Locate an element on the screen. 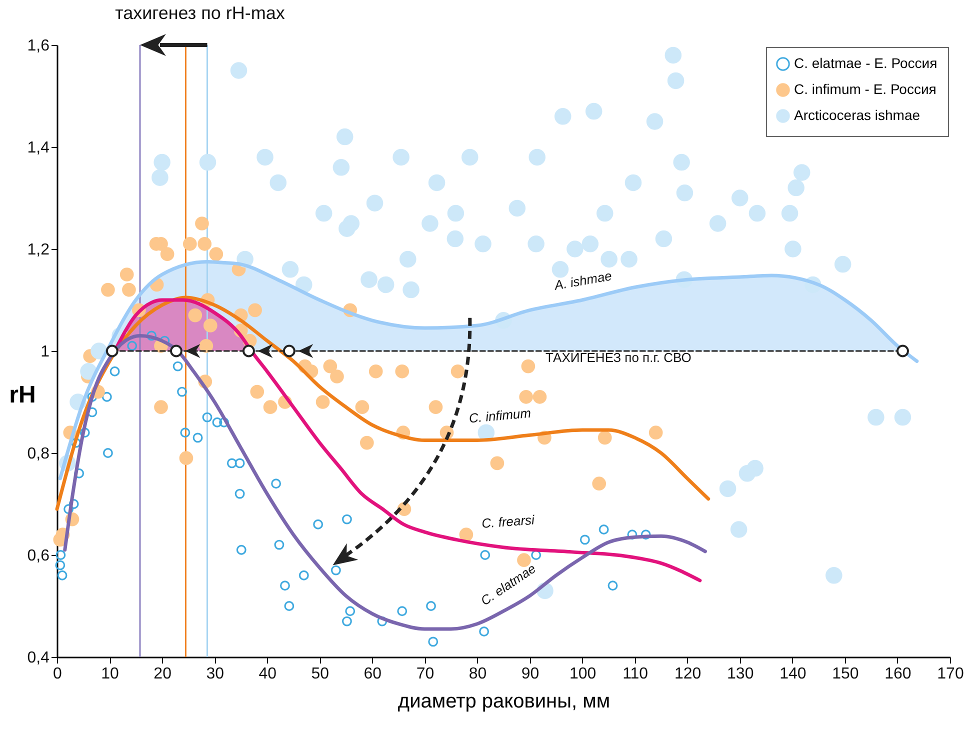  x-tick-label: 0 is located at coordinates (57, 674).